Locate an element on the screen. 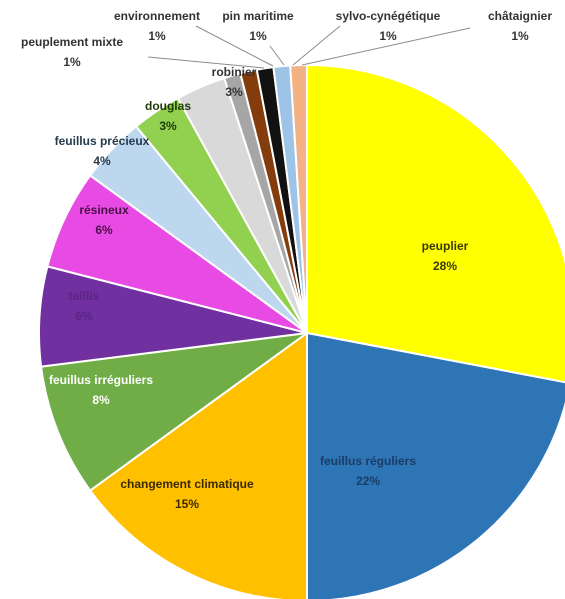  slice-label: châtaignier is located at coordinates (520, 16).